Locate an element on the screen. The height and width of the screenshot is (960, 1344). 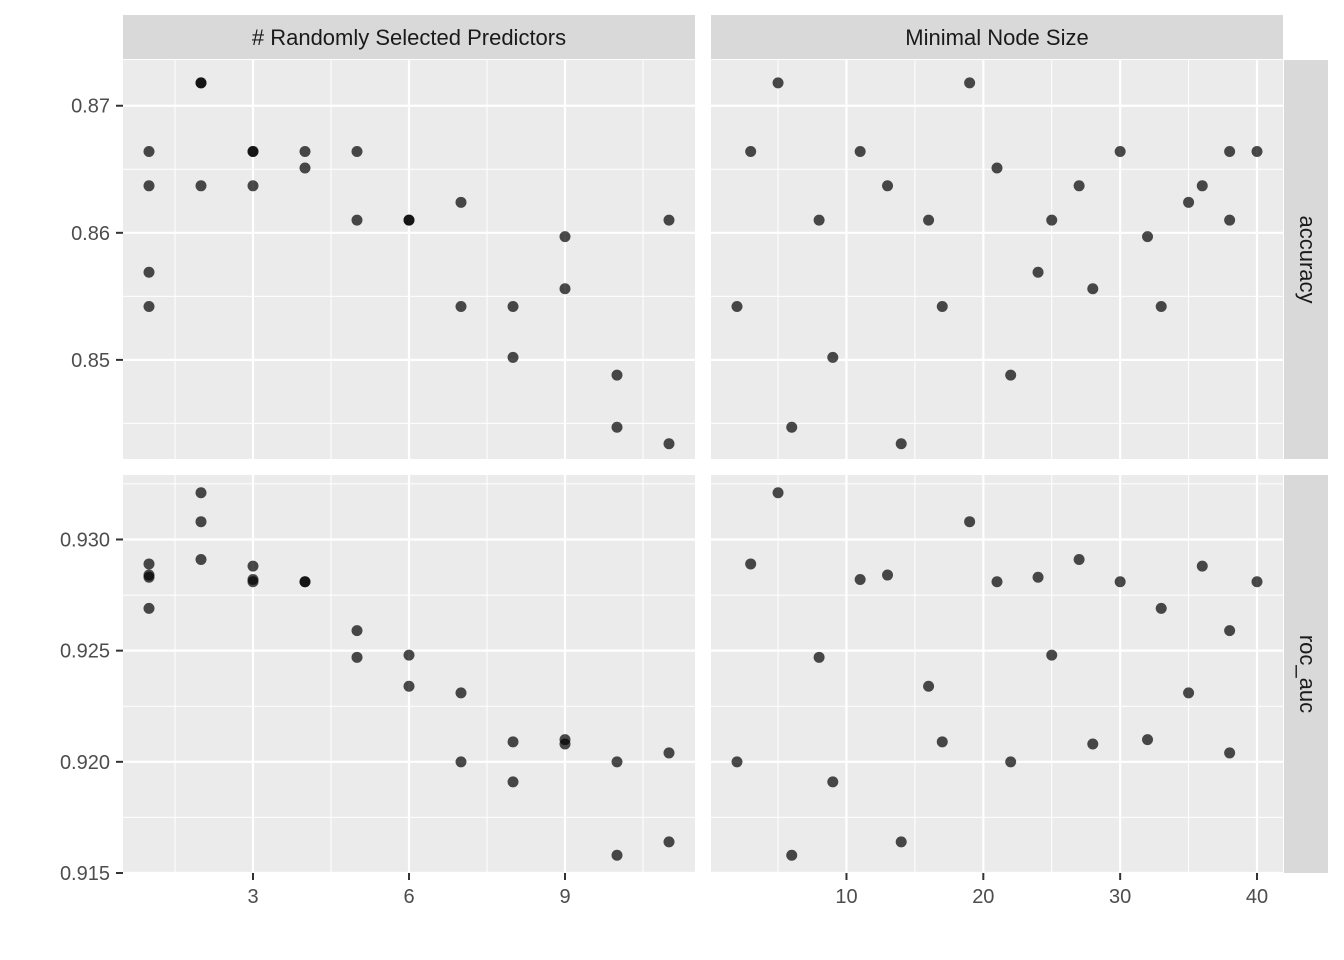
y-tick-label: 0.925 is located at coordinates (85, 652).